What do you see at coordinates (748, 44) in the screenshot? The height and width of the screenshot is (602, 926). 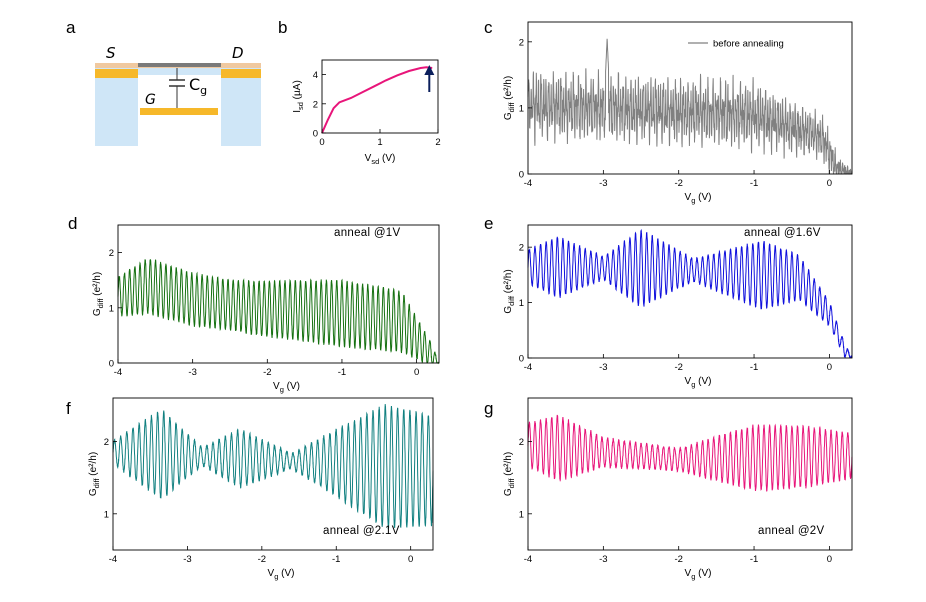 I see `legend-label: before annealing` at bounding box center [748, 44].